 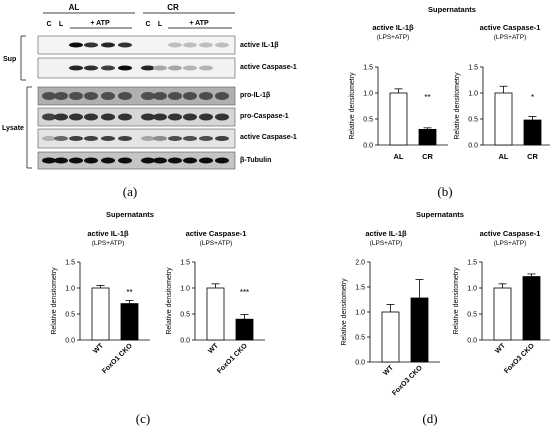 I want to click on x-tick-label: CR, so click(x=532, y=156).